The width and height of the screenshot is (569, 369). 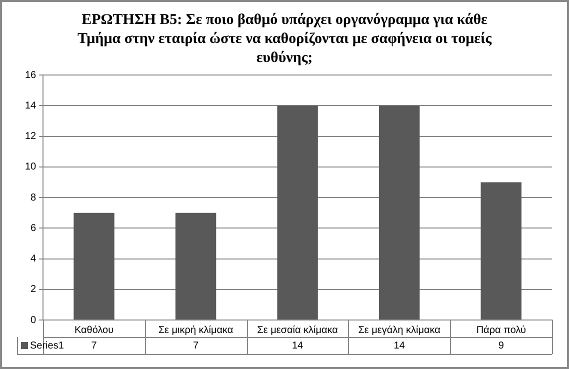 I want to click on y-tick-label: 0, so click(x=33, y=320).